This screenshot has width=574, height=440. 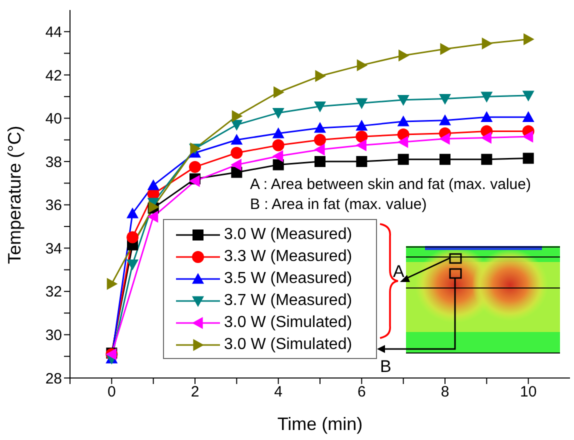 I want to click on legend-label: 3.7 W (Measured), so click(x=288, y=301).